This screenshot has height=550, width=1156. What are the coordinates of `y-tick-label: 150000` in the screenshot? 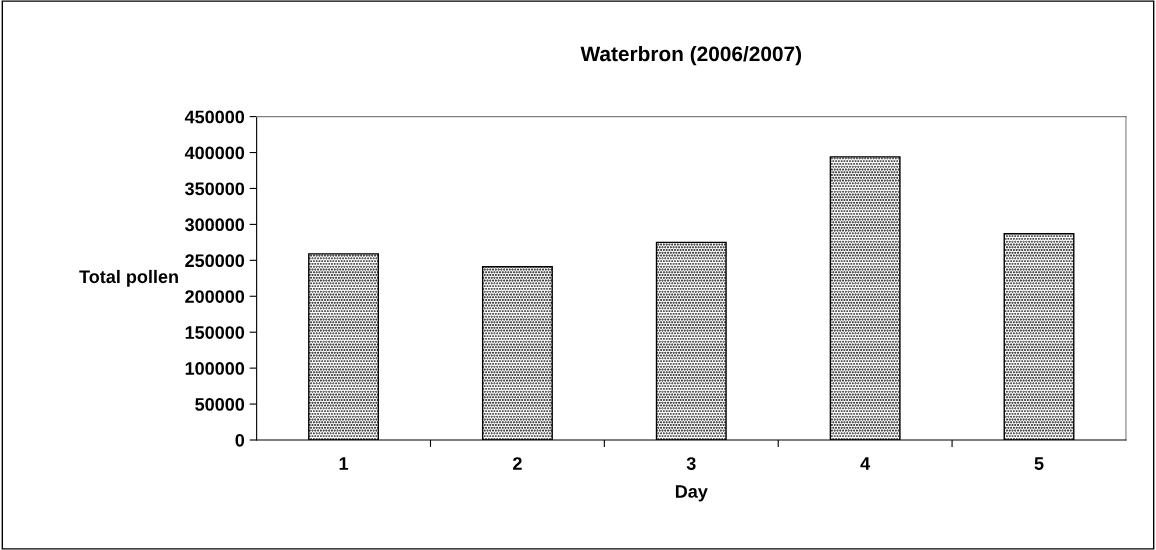 It's located at (215, 332).